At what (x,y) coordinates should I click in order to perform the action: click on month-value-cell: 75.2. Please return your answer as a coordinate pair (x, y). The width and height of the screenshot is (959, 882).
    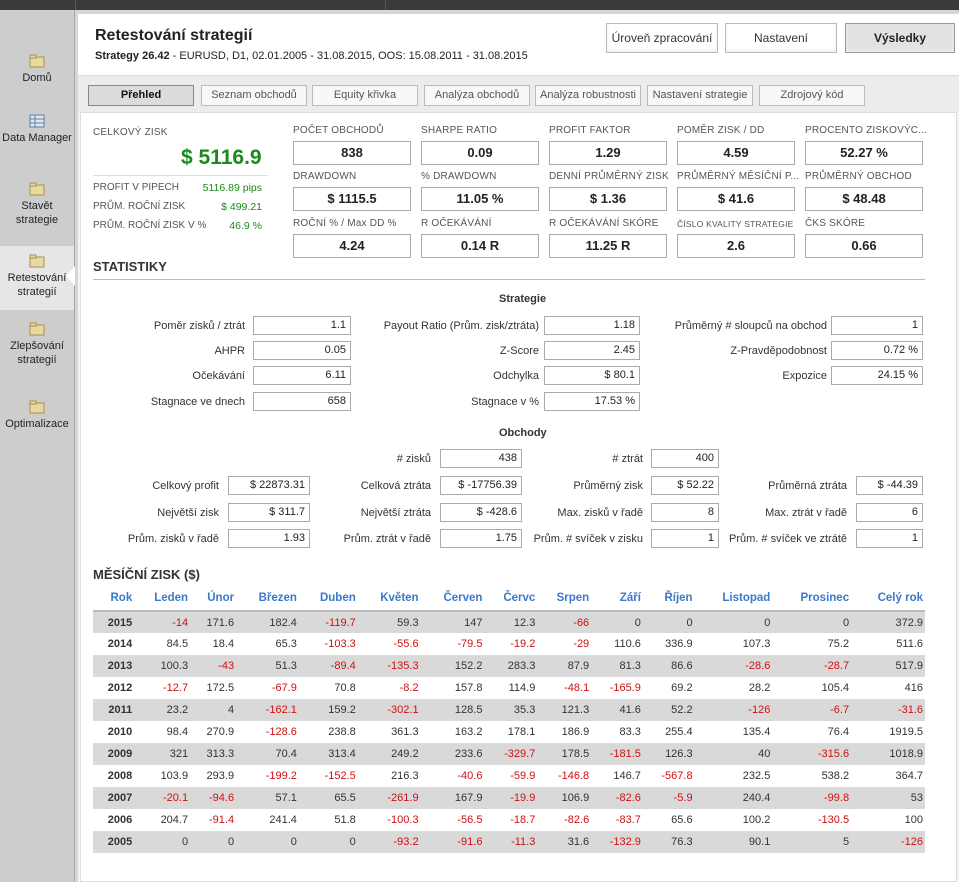
    Looking at the image, I should click on (838, 644).